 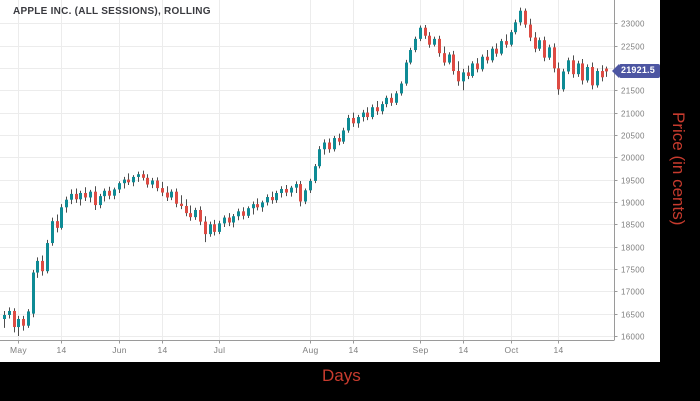 I want to click on svg-text: 22500, so click(x=633, y=47).